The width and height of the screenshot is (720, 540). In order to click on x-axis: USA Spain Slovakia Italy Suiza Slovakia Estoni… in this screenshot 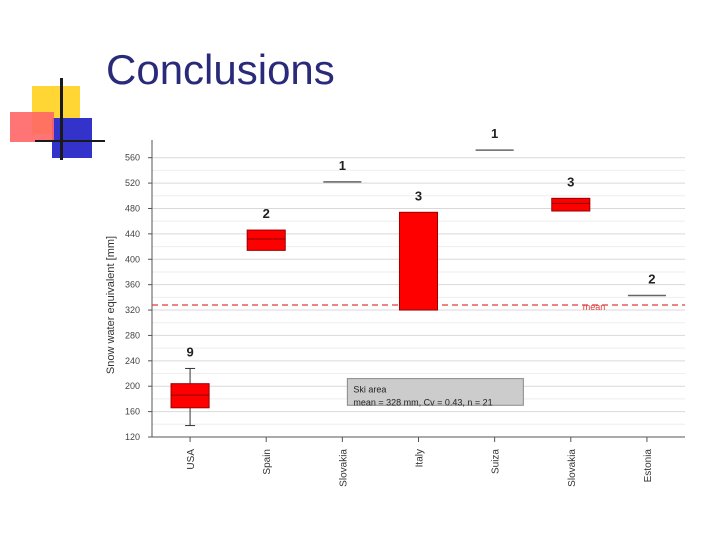, I will do `click(420, 462)`.